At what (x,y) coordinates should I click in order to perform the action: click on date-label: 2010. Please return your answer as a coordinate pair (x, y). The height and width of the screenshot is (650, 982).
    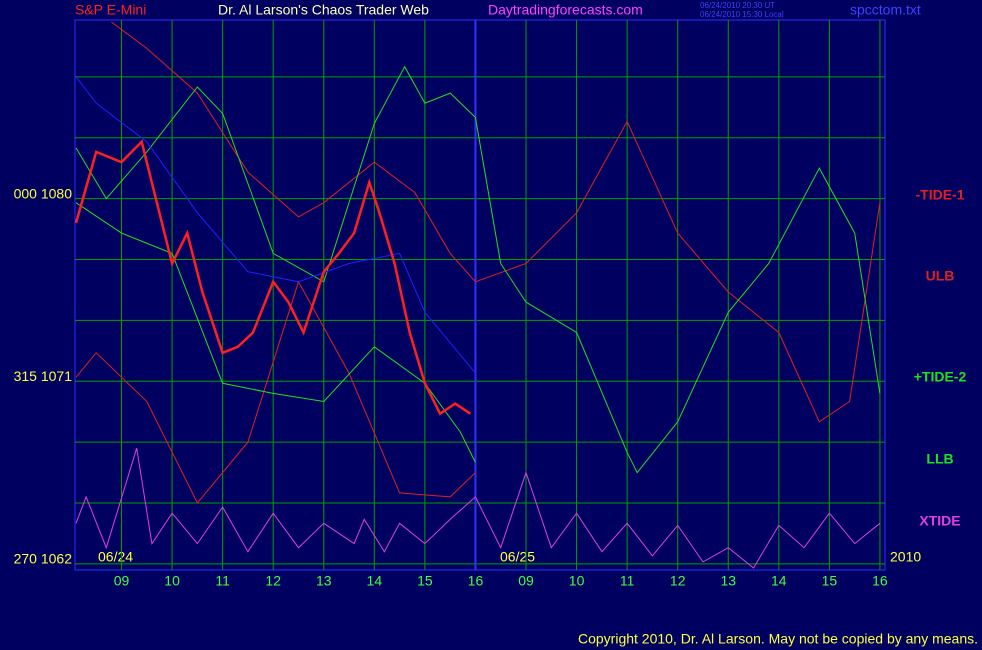
    Looking at the image, I should click on (905, 557).